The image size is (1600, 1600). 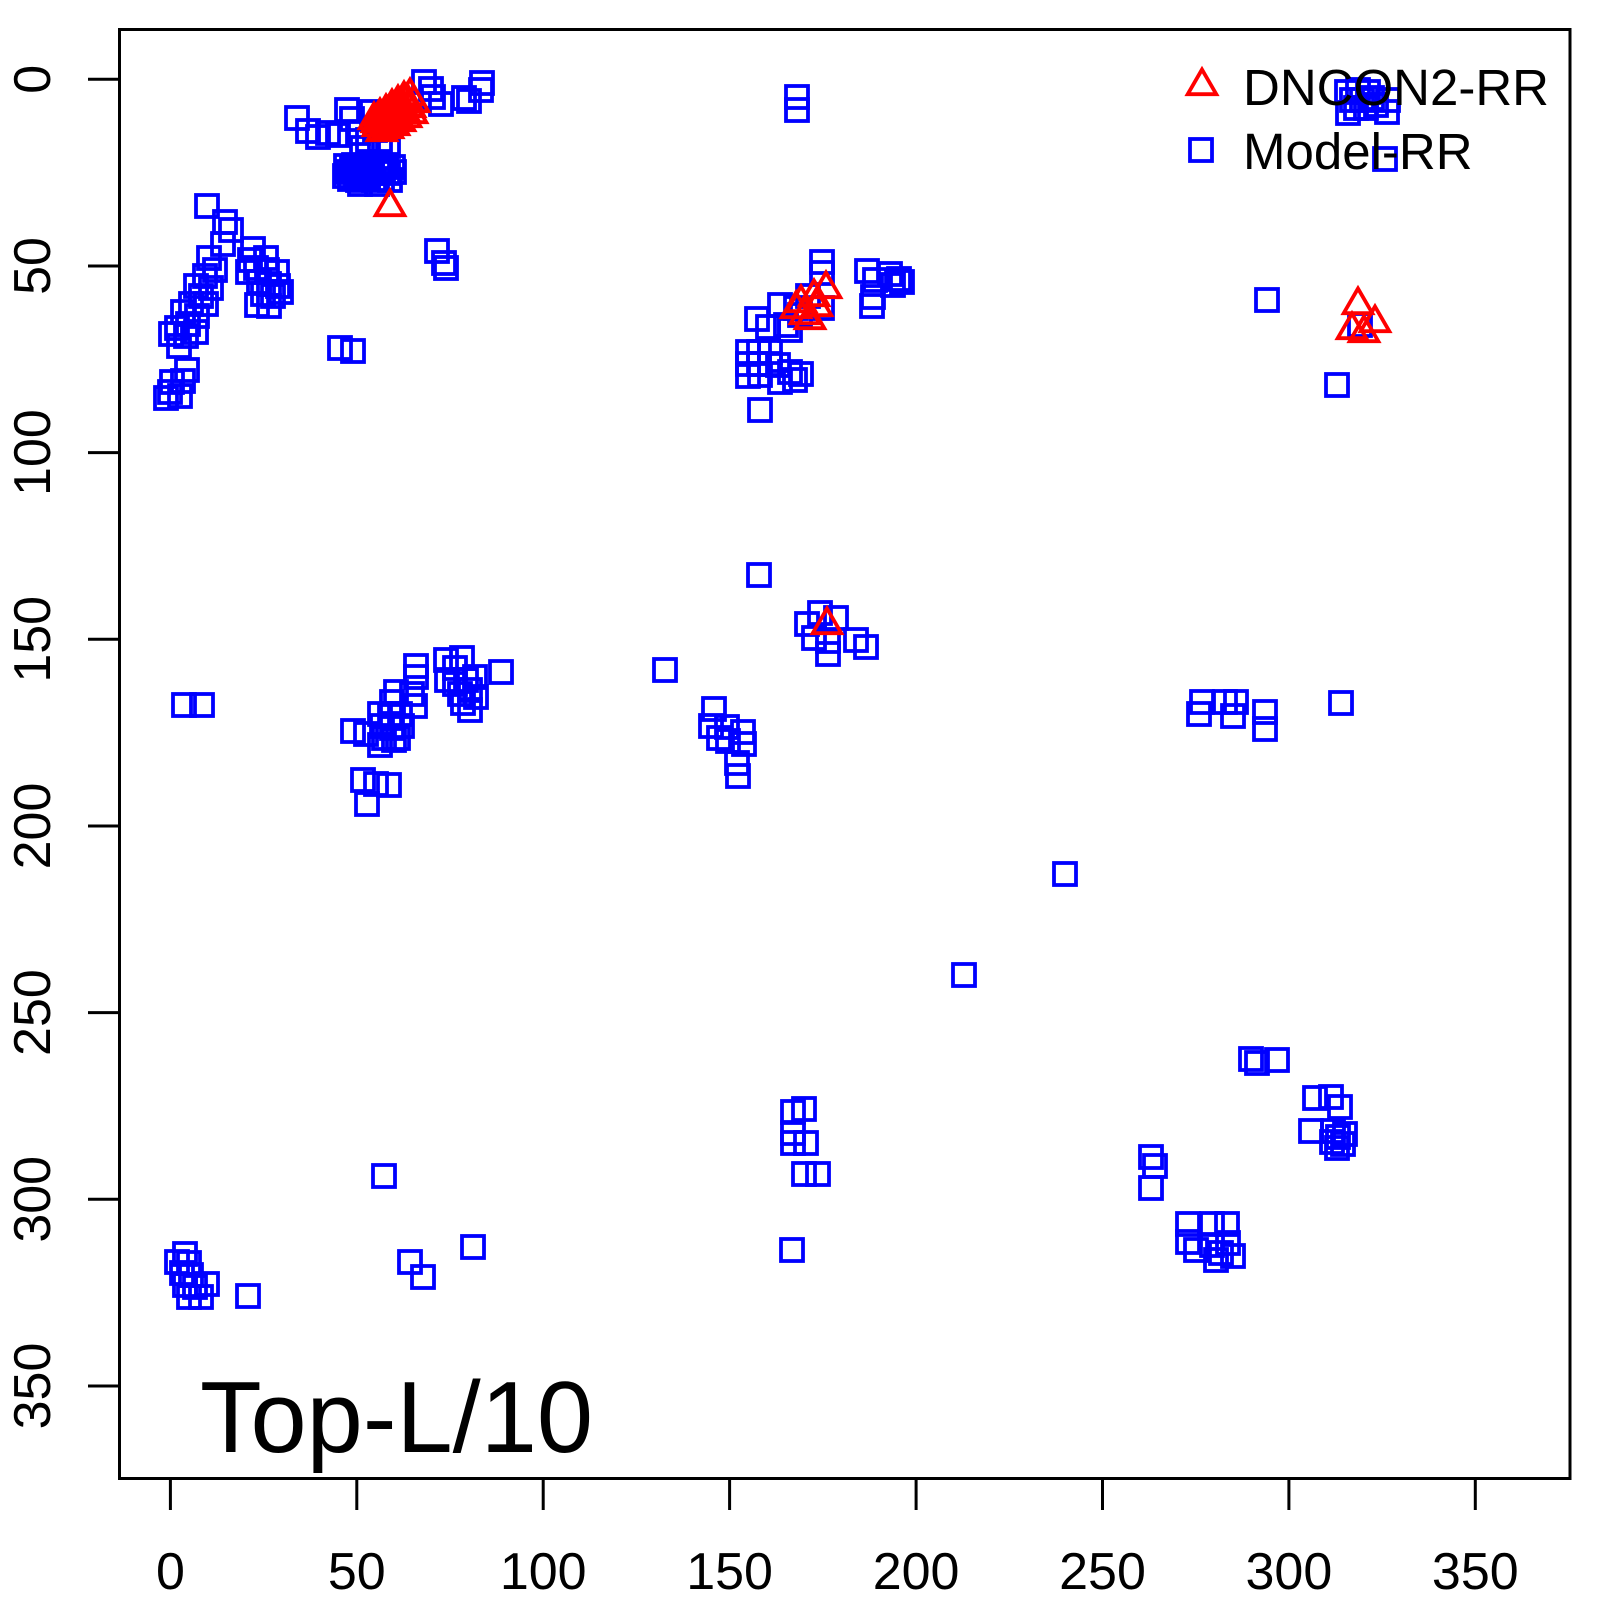 What do you see at coordinates (1358, 151) in the screenshot?
I see `svg-text: Model-RR` at bounding box center [1358, 151].